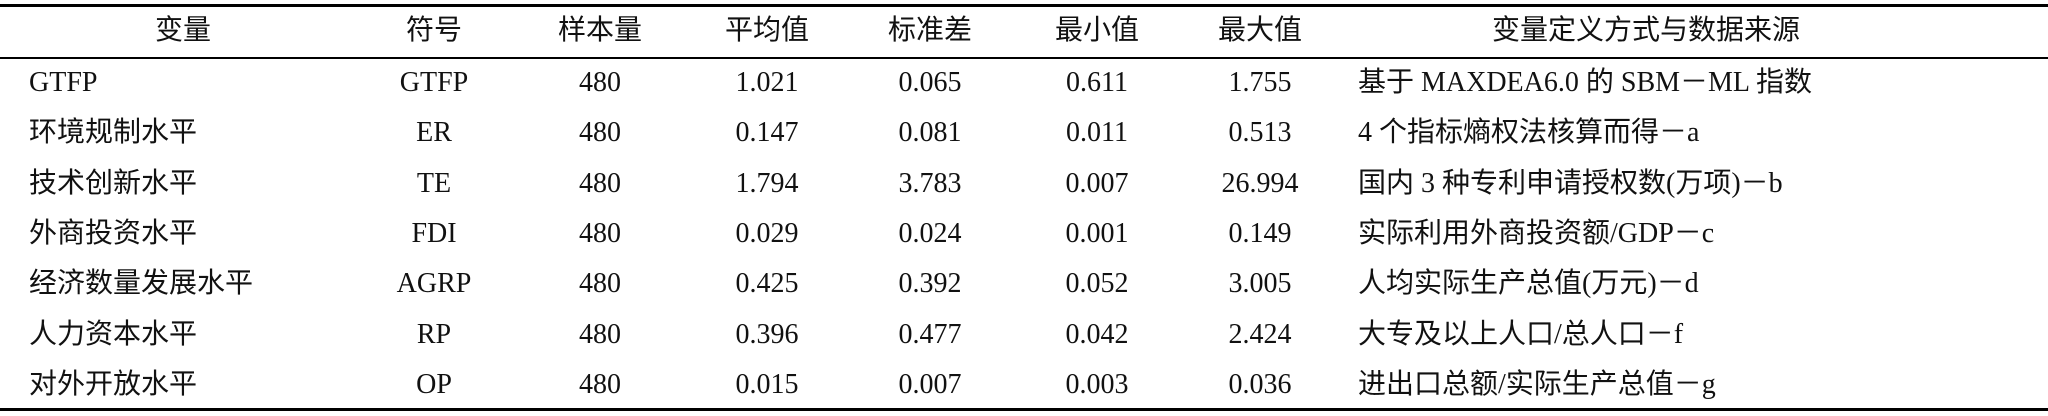 The width and height of the screenshot is (2048, 416). I want to click on cell: 0.003, so click(1097, 384).